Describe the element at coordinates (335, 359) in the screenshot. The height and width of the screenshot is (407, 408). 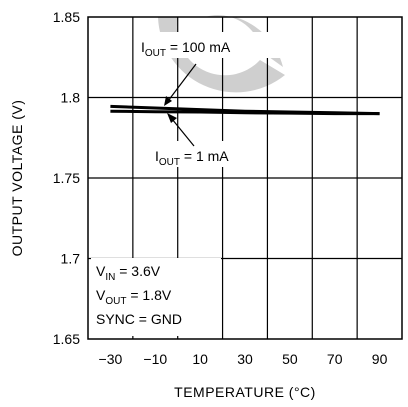
I see `x-tick-label: 70` at that location.